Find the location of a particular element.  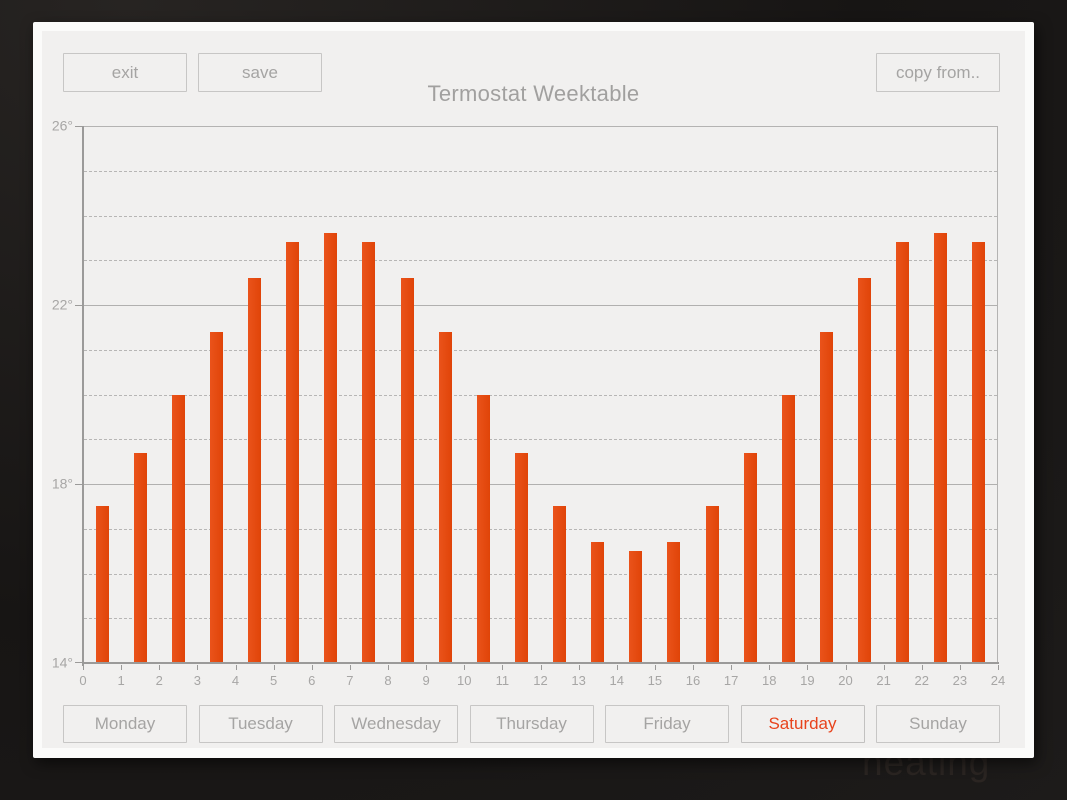

day-tab-tuesday: Tuesday is located at coordinates (260, 724).